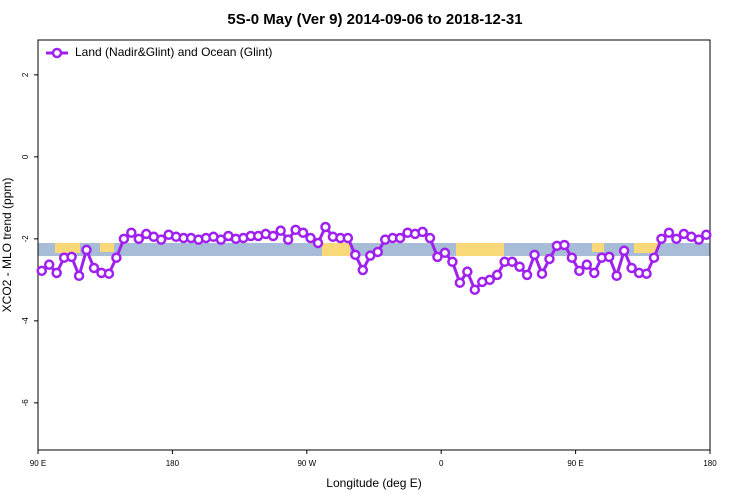 Image resolution: width=750 pixels, height=500 pixels. What do you see at coordinates (57, 53) in the screenshot?
I see `legend-marker` at bounding box center [57, 53].